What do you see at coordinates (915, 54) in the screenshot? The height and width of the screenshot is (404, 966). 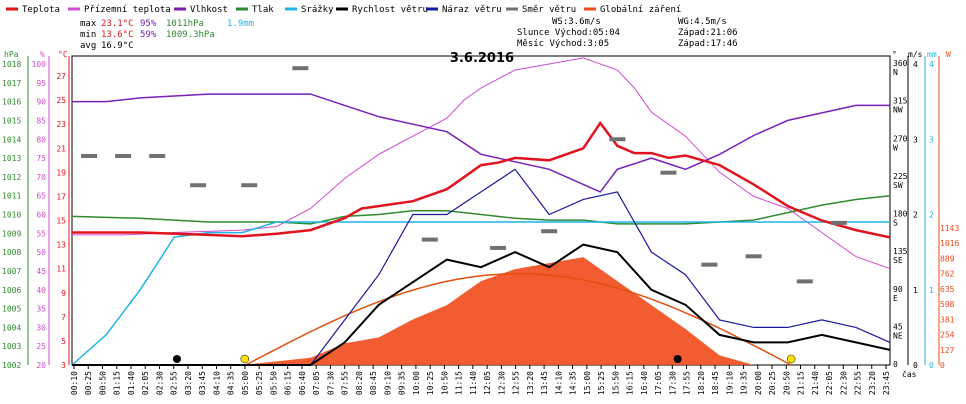 I see `unit-ms: m/s` at bounding box center [915, 54].